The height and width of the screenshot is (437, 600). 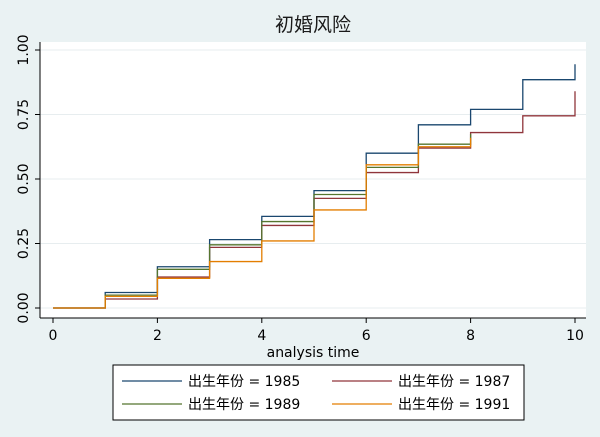 I want to click on chart-title: 初婚风险, so click(x=313, y=25).